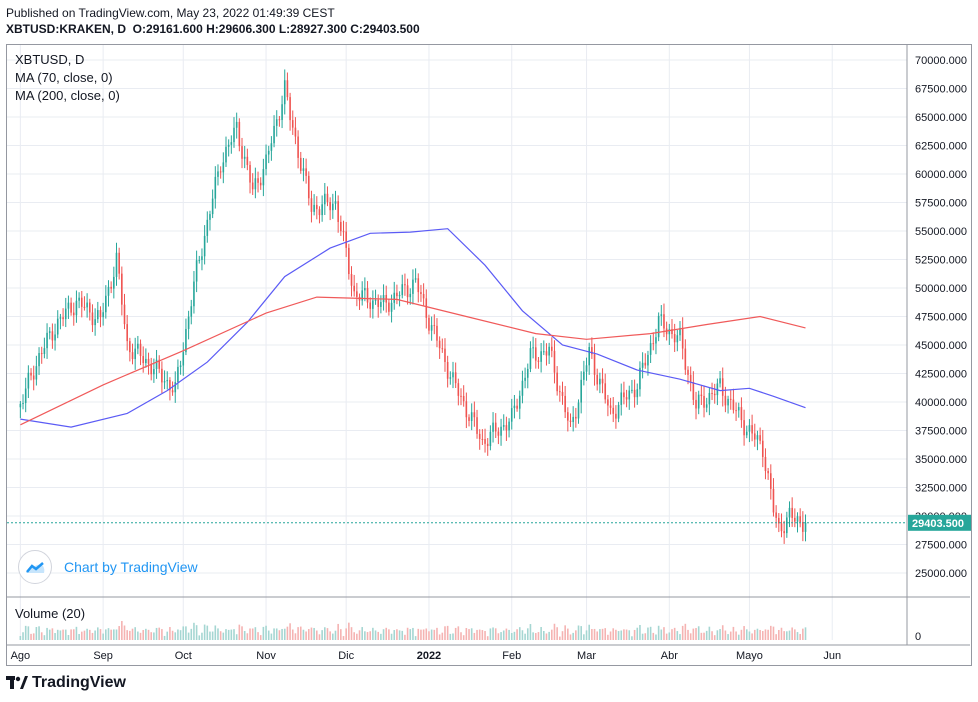  Describe the element at coordinates (50, 59) in the screenshot. I see `legend-symbol: XBTUSD, D` at that location.